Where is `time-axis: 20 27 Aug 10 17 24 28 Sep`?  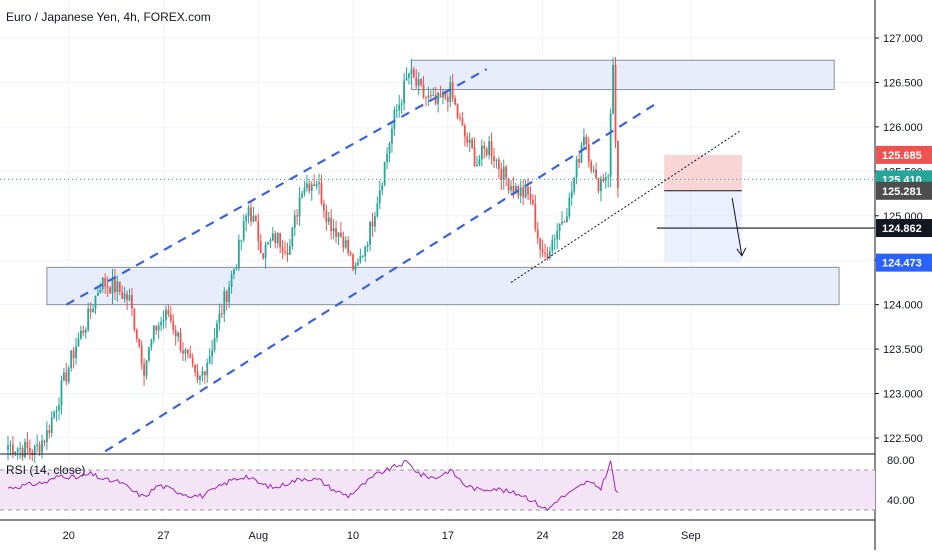
time-axis: 20 27 Aug 10 17 24 28 Sep is located at coordinates (382, 536).